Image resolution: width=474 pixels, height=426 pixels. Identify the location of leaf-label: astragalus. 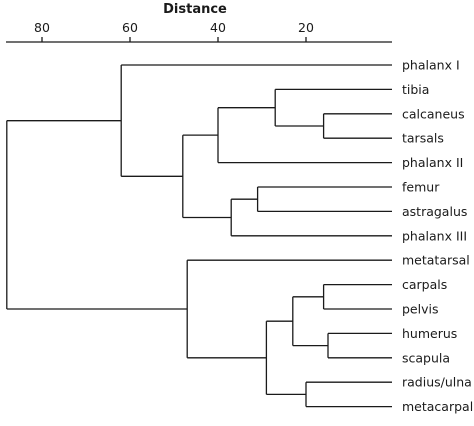
(434, 211).